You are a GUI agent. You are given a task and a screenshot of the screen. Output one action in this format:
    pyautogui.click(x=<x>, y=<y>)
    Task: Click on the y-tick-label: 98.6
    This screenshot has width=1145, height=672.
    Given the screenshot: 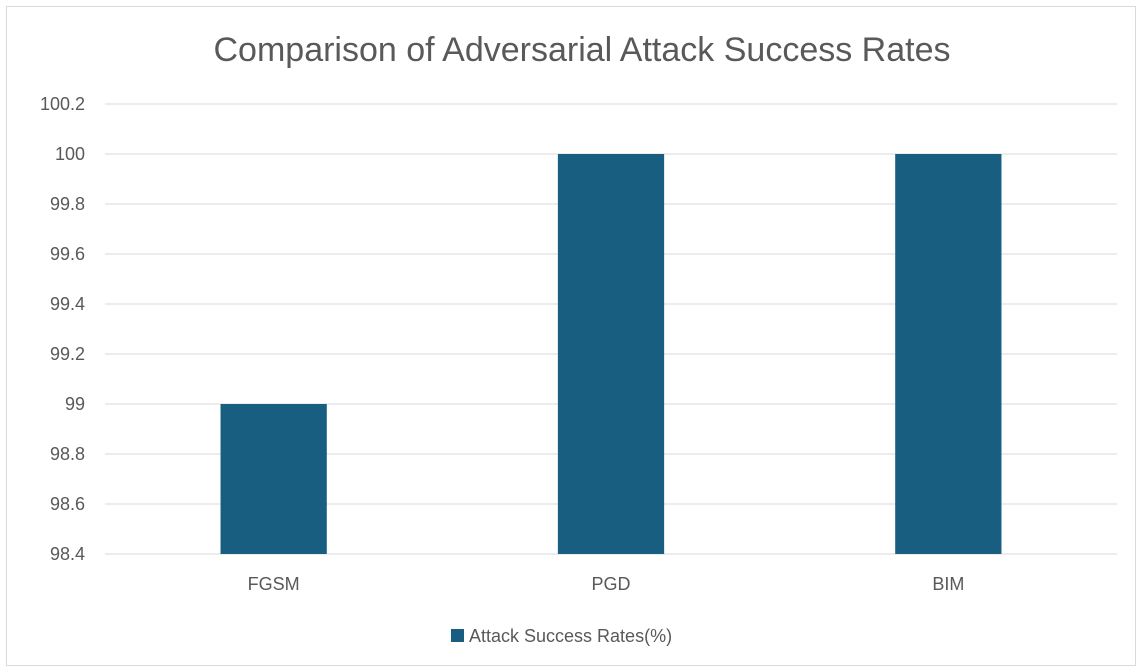 What is the action you would take?
    pyautogui.click(x=67, y=504)
    